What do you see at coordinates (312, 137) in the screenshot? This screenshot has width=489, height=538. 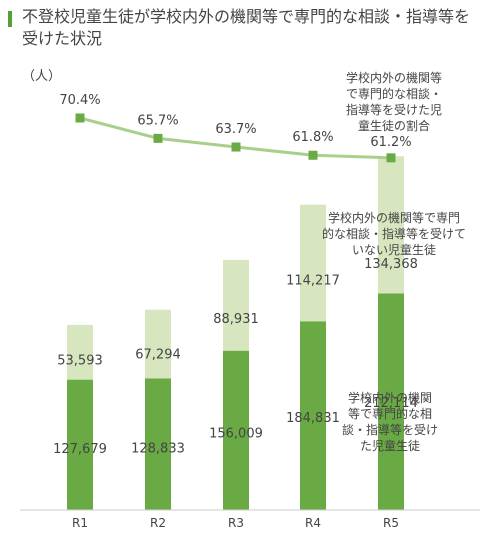 I see `rate-label-R4: 61.8%` at bounding box center [312, 137].